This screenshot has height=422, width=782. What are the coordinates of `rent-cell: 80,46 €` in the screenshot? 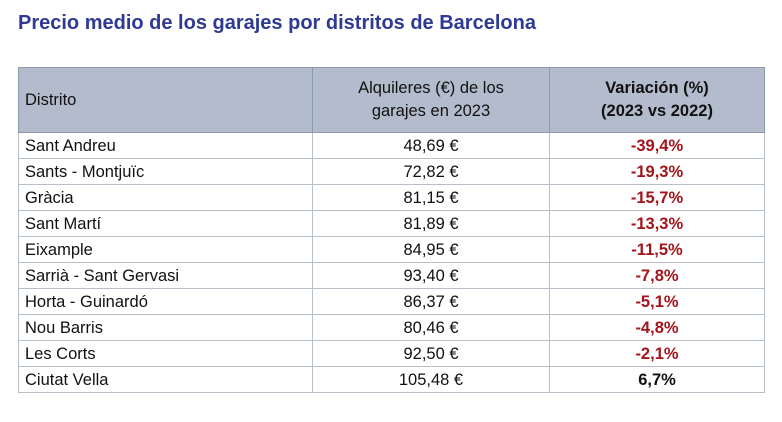 It's located at (431, 327).